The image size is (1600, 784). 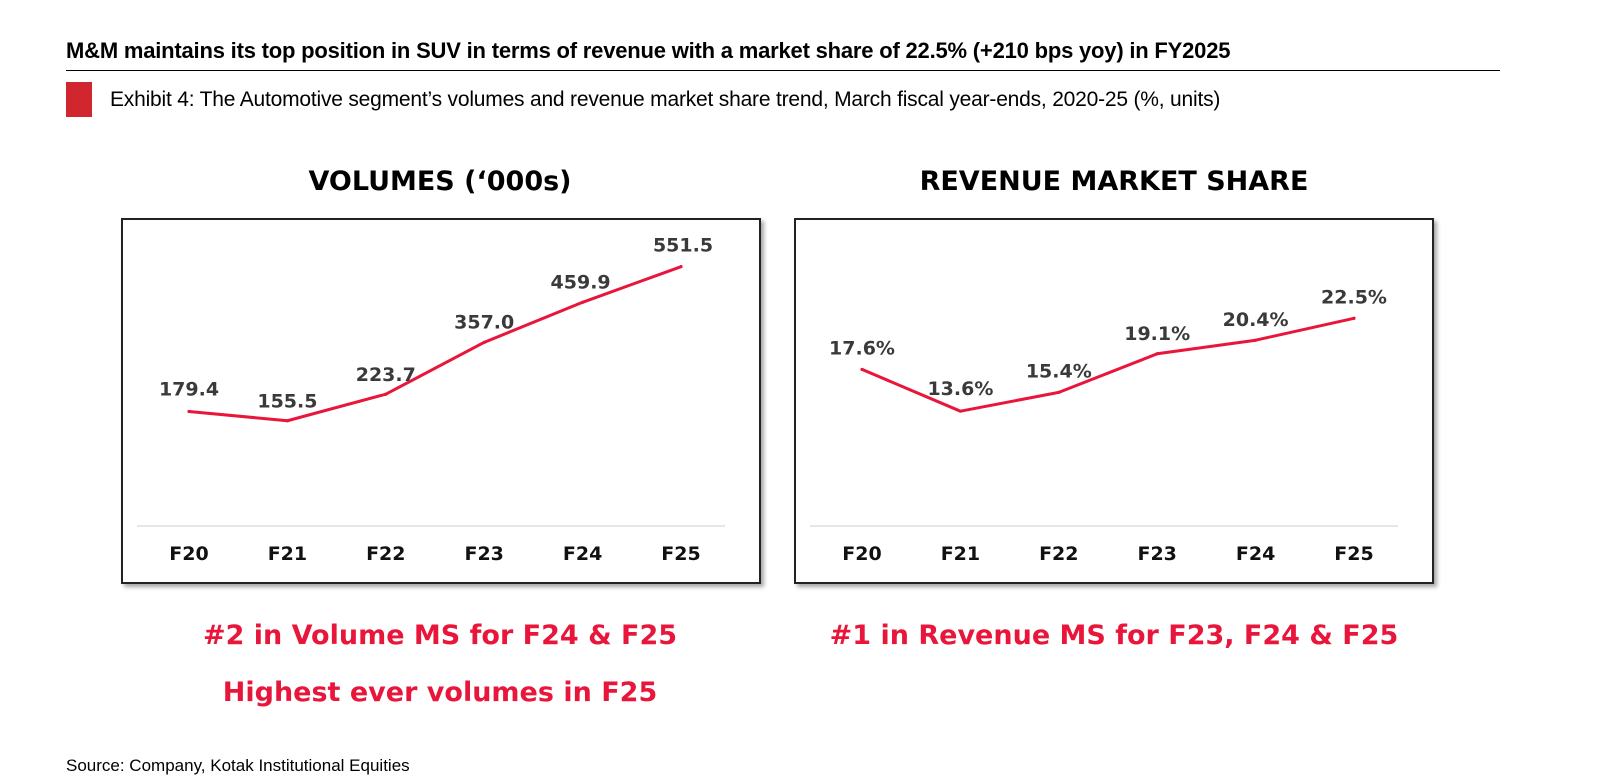 What do you see at coordinates (1059, 371) in the screenshot?
I see `data-label-f22: 15.4%` at bounding box center [1059, 371].